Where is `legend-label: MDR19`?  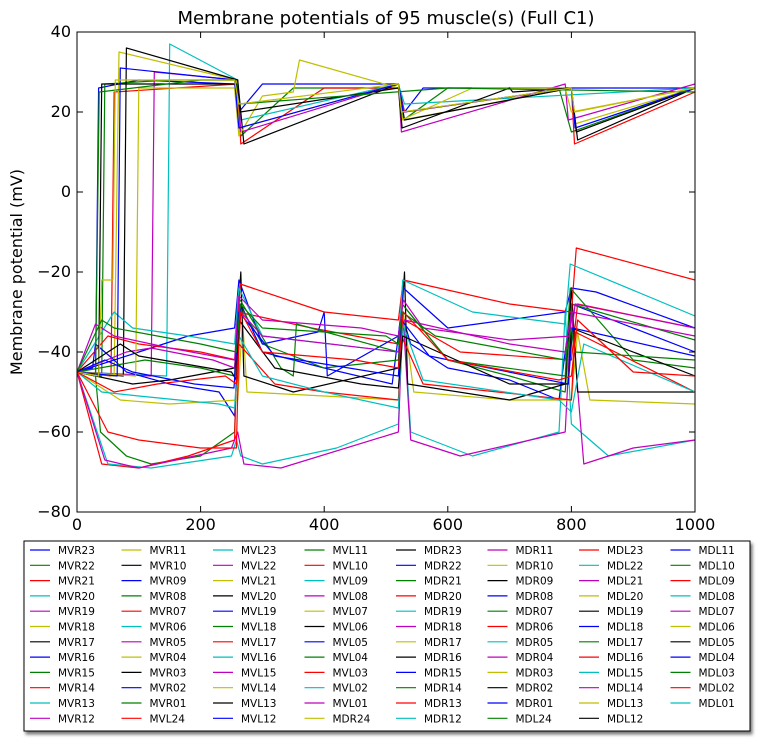
legend-label: MDR19 is located at coordinates (443, 612).